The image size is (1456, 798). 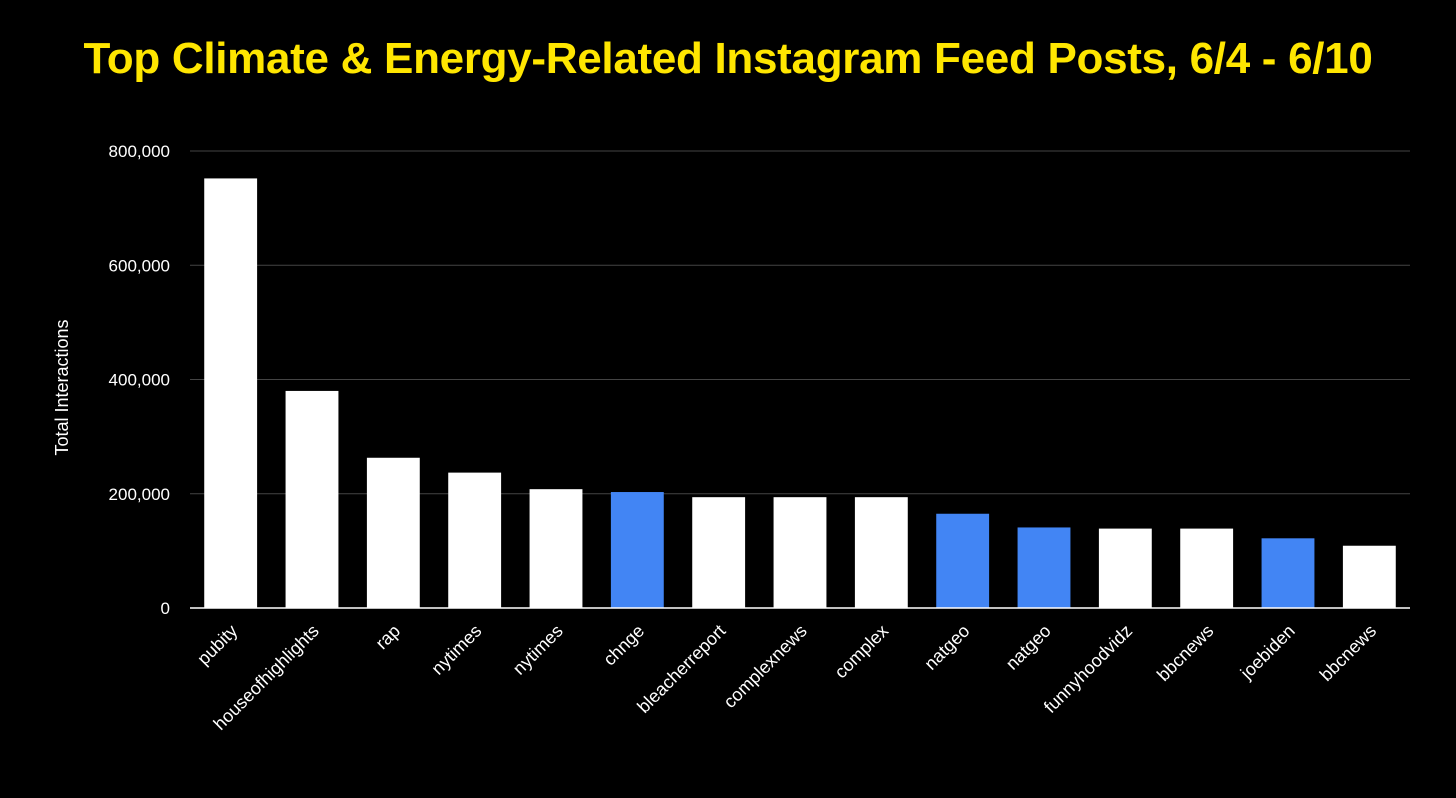 I want to click on x-tick-label: rap, so click(x=388, y=637).